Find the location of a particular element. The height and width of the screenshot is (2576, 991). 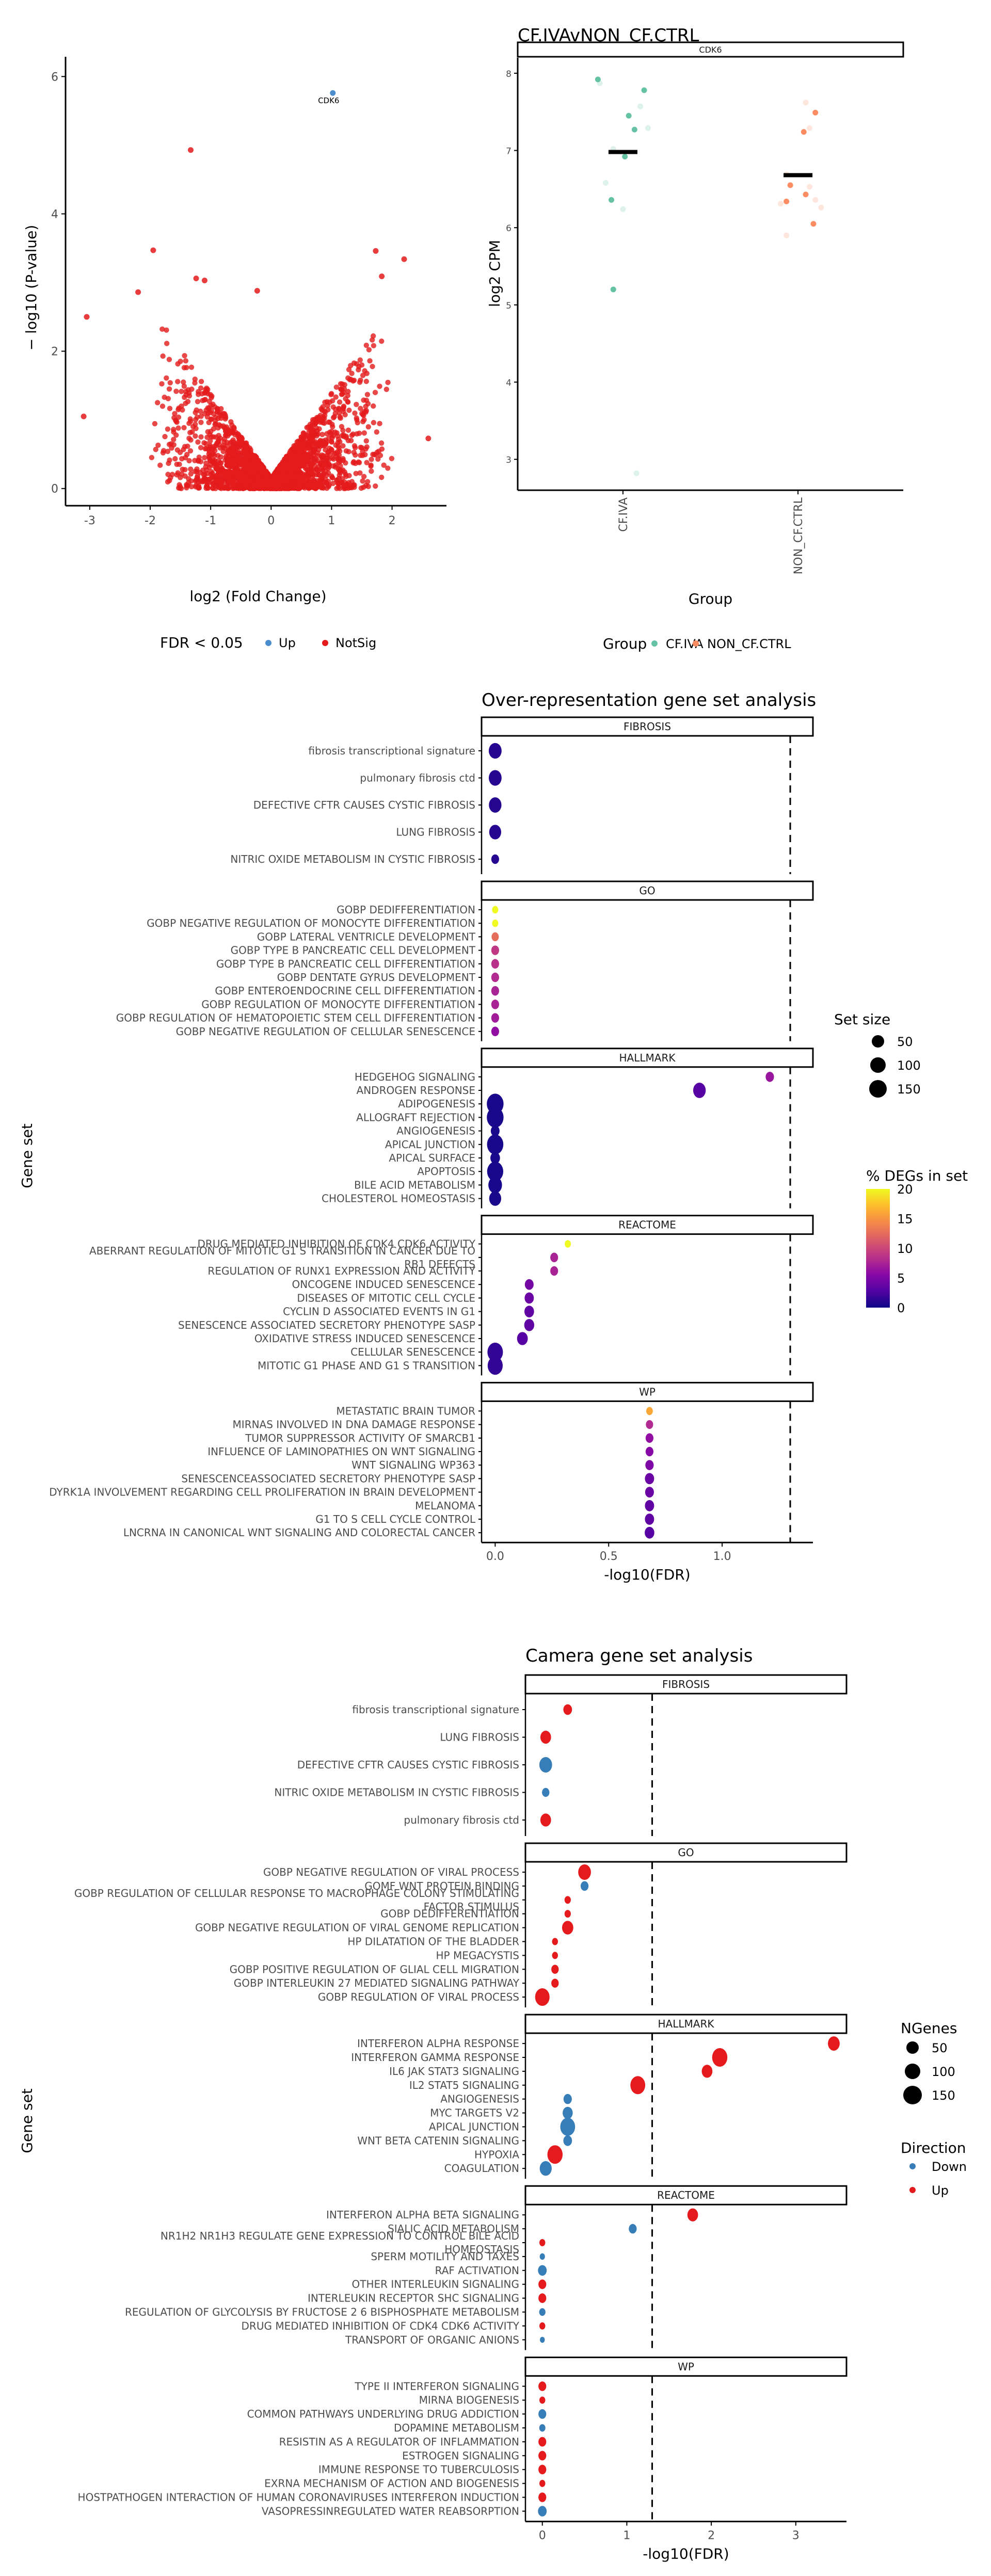

ora-panel-hallmark-row-label: CHOLESTEROL HOMEOSTASIS is located at coordinates (398, 1199).